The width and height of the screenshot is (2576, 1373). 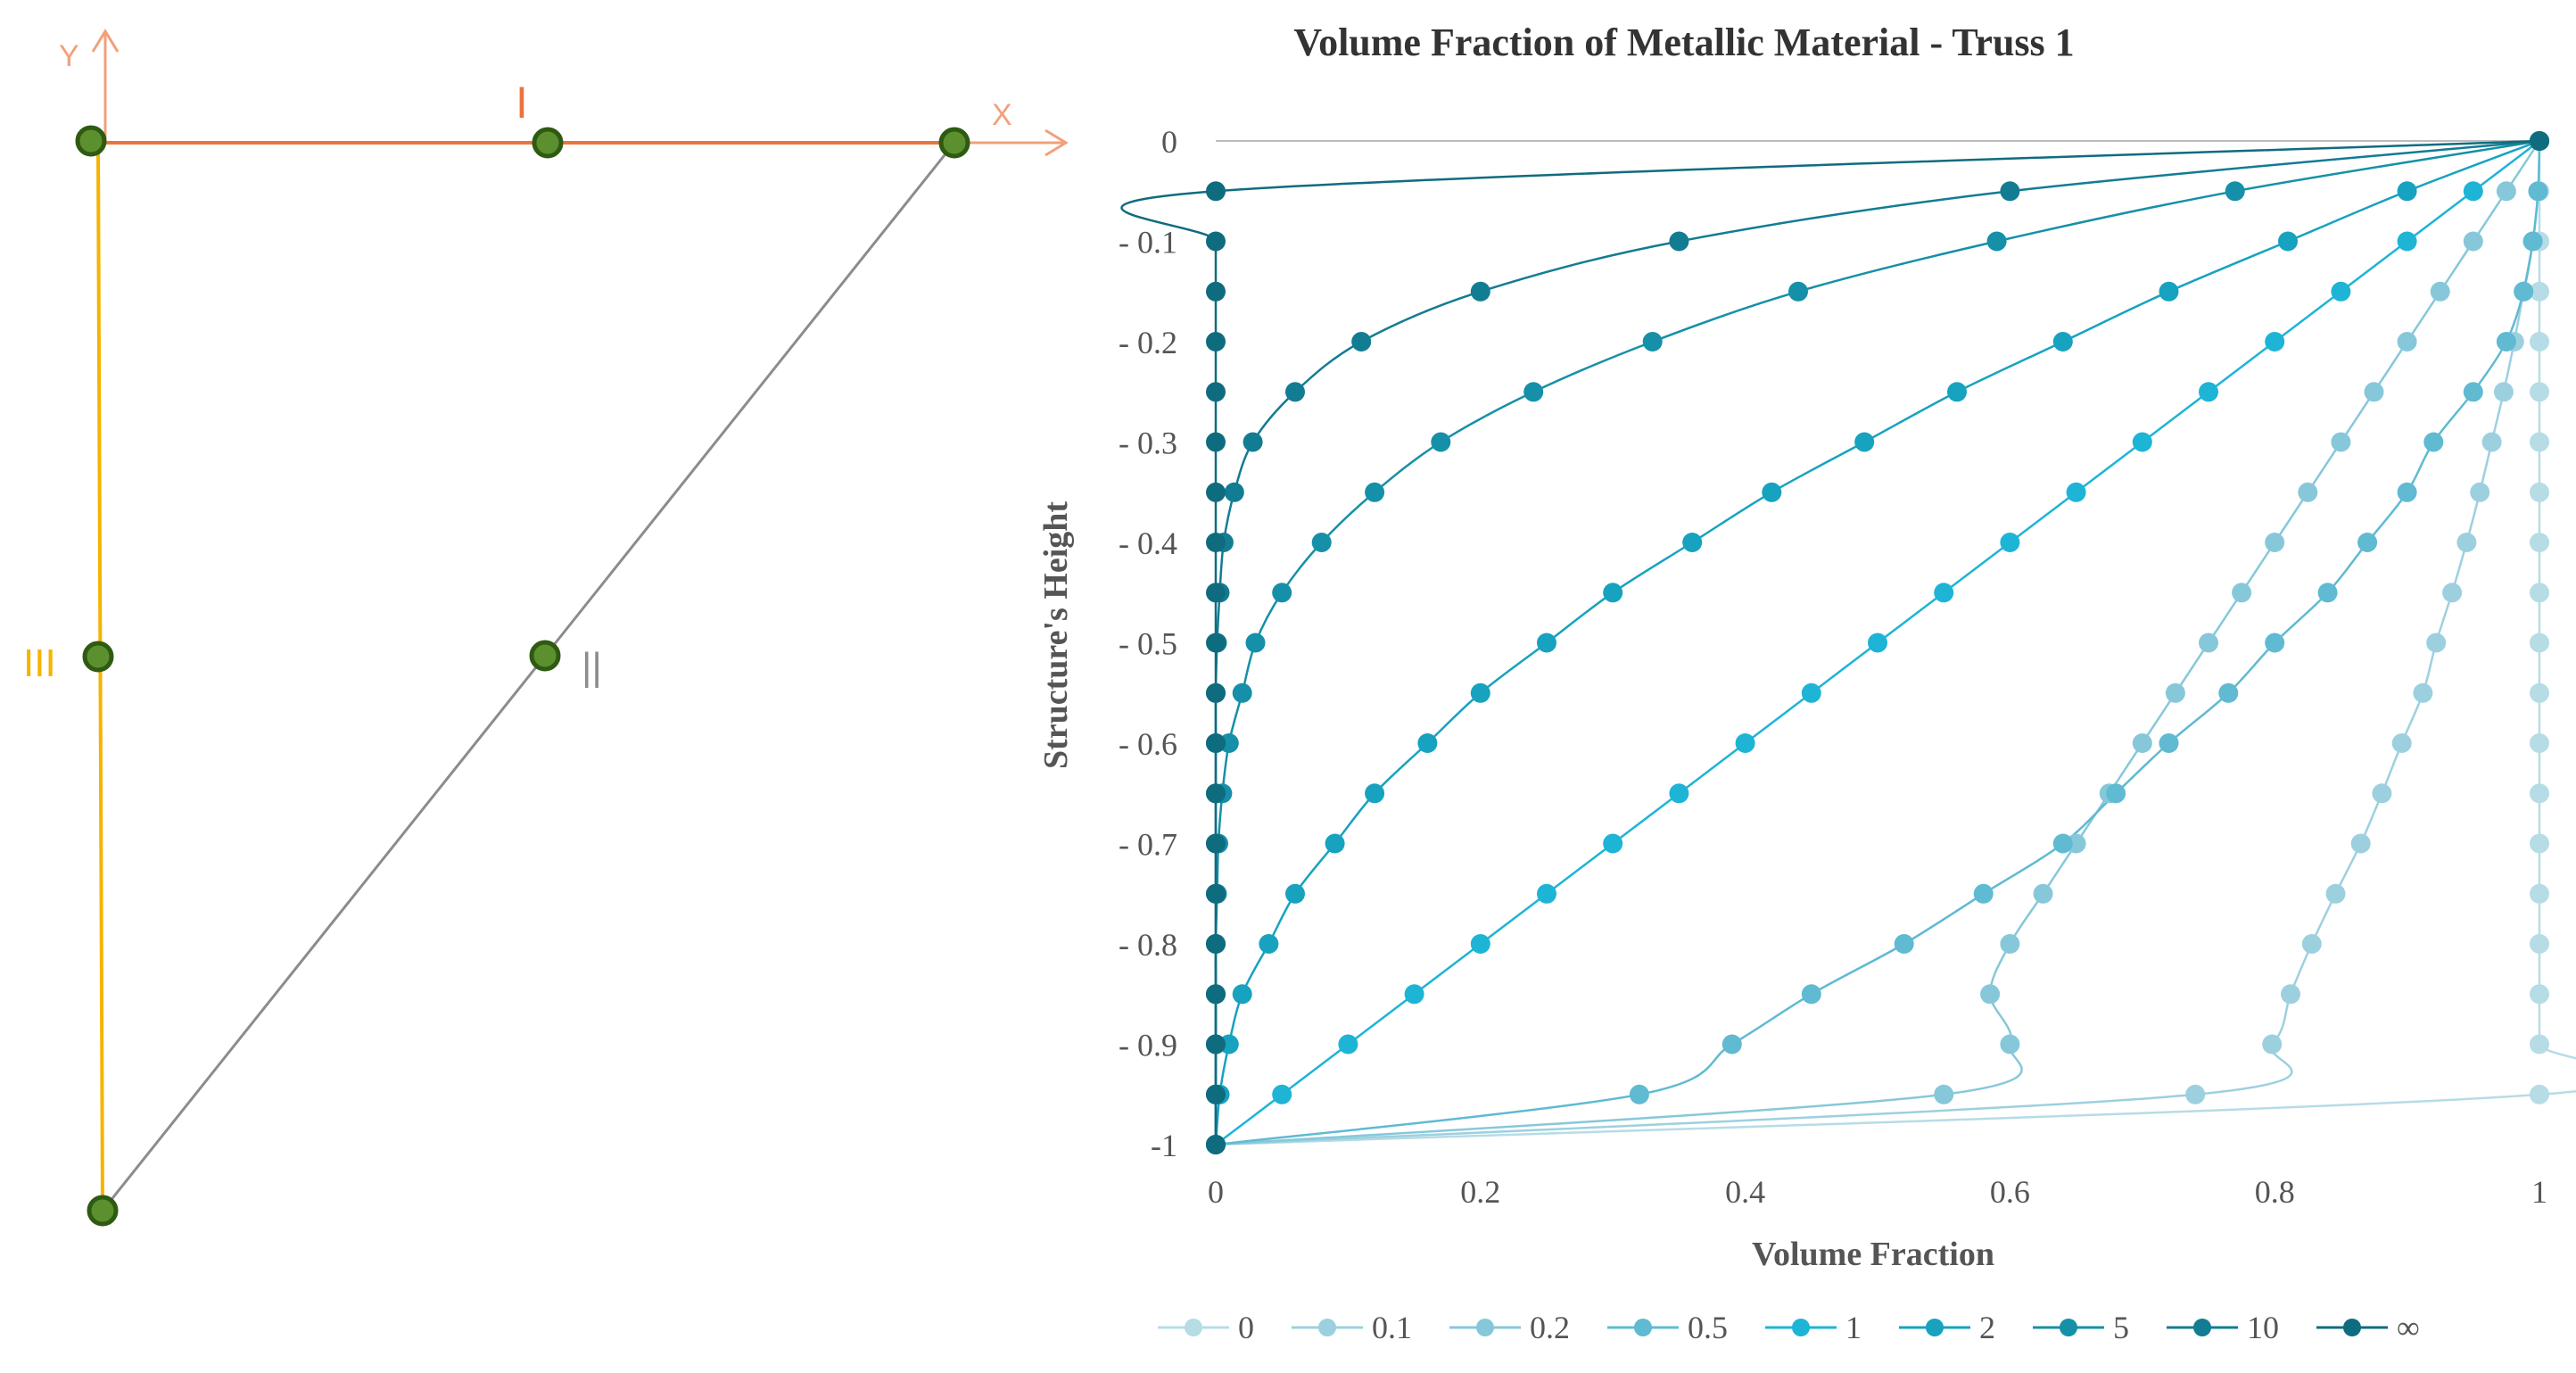 What do you see at coordinates (2010, 1192) in the screenshot?
I see `x-tick-label: 0.6` at bounding box center [2010, 1192].